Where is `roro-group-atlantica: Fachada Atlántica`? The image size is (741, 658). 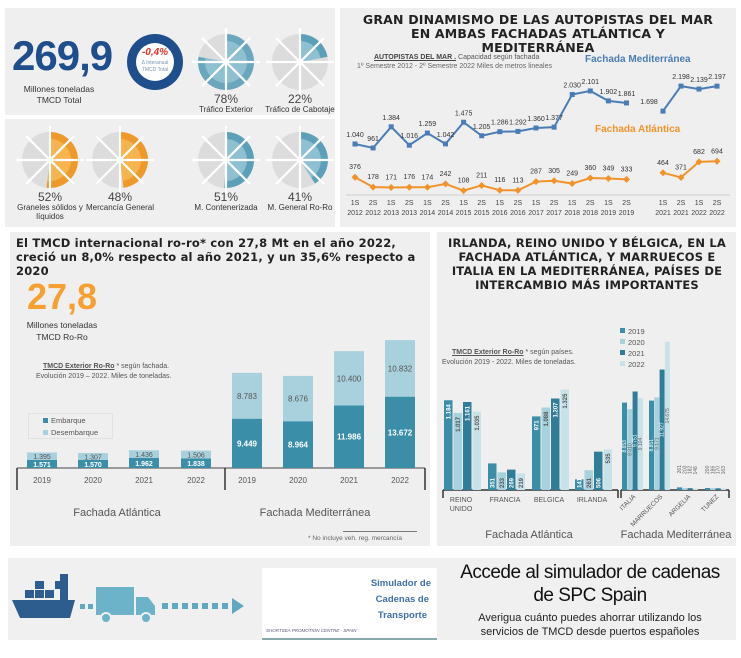 roro-group-atlantica: Fachada Atlántica is located at coordinates (117, 513).